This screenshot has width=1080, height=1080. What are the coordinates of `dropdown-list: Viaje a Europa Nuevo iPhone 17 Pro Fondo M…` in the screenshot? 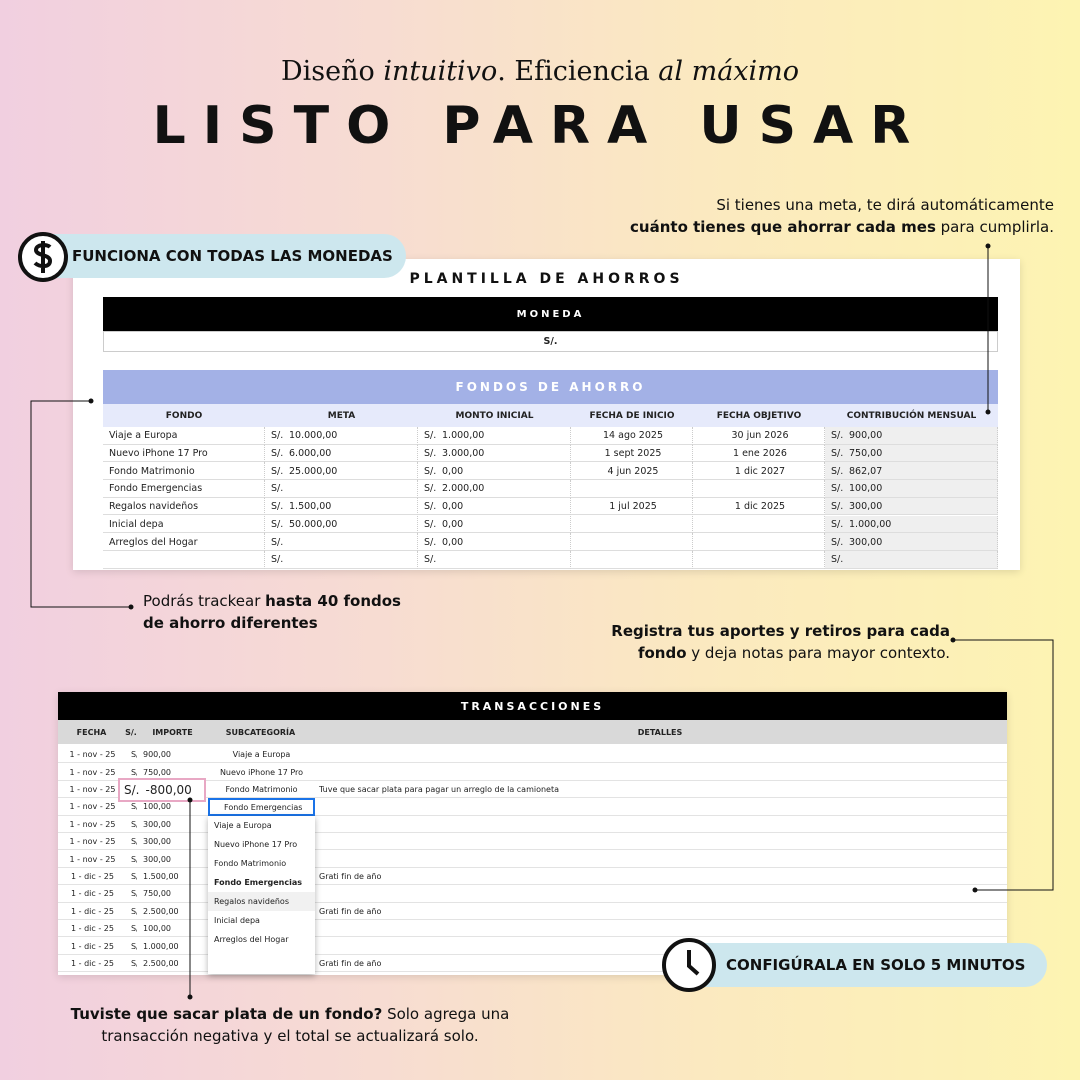 It's located at (261, 895).